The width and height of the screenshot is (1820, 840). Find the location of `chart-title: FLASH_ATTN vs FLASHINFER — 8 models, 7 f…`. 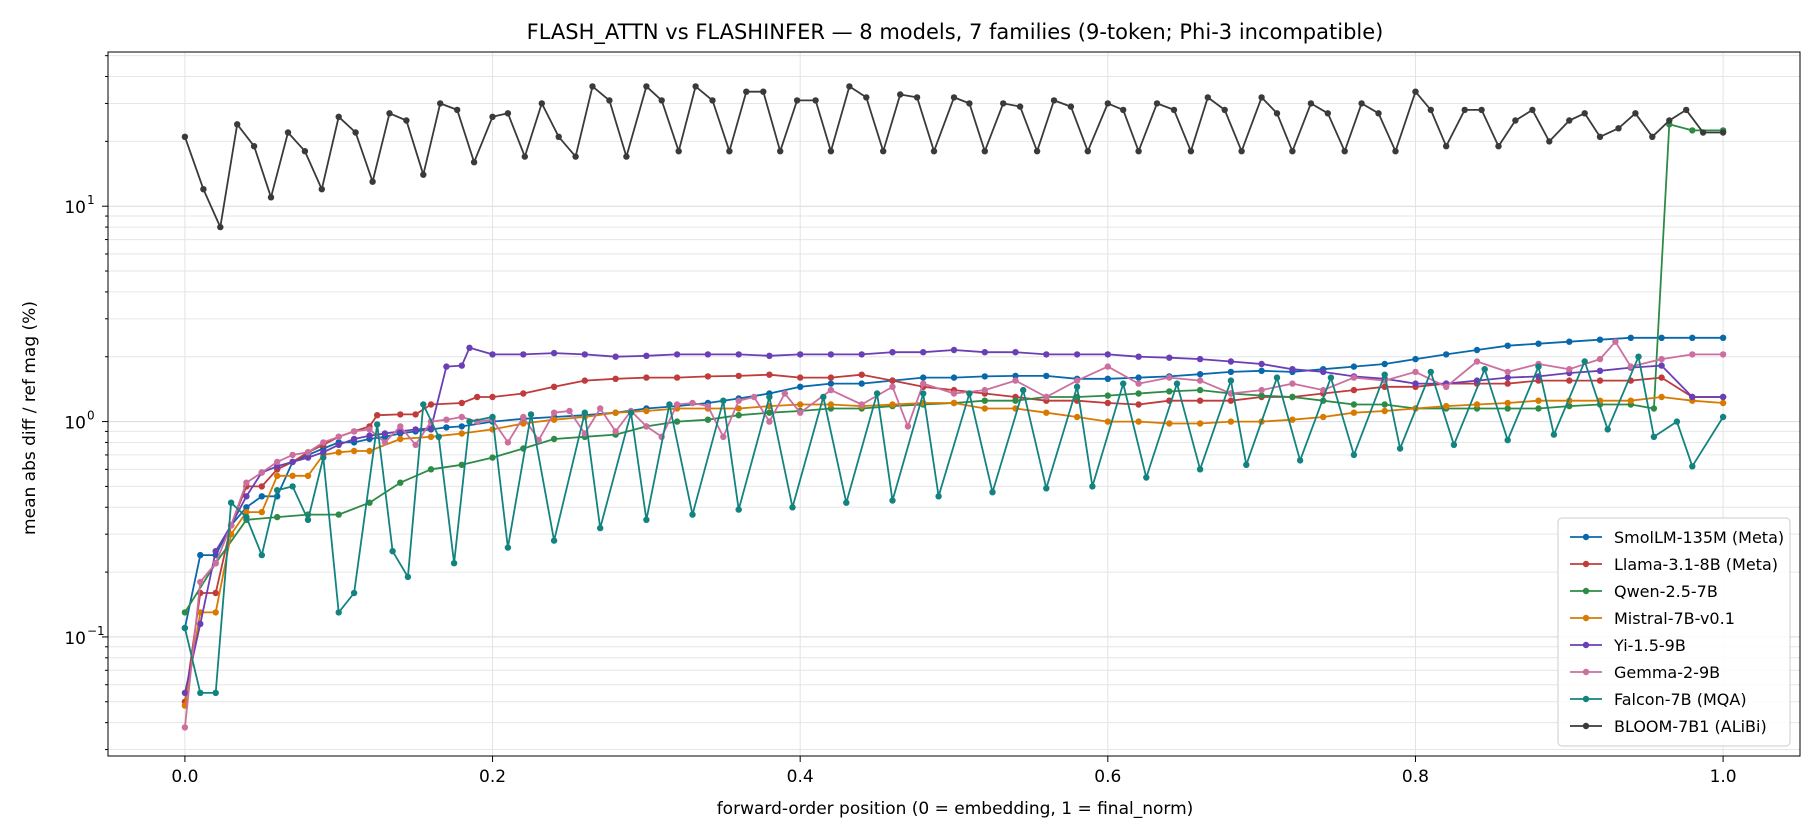

chart-title: FLASH_ATTN vs FLASHINFER — 8 models, 7 f… is located at coordinates (955, 32).